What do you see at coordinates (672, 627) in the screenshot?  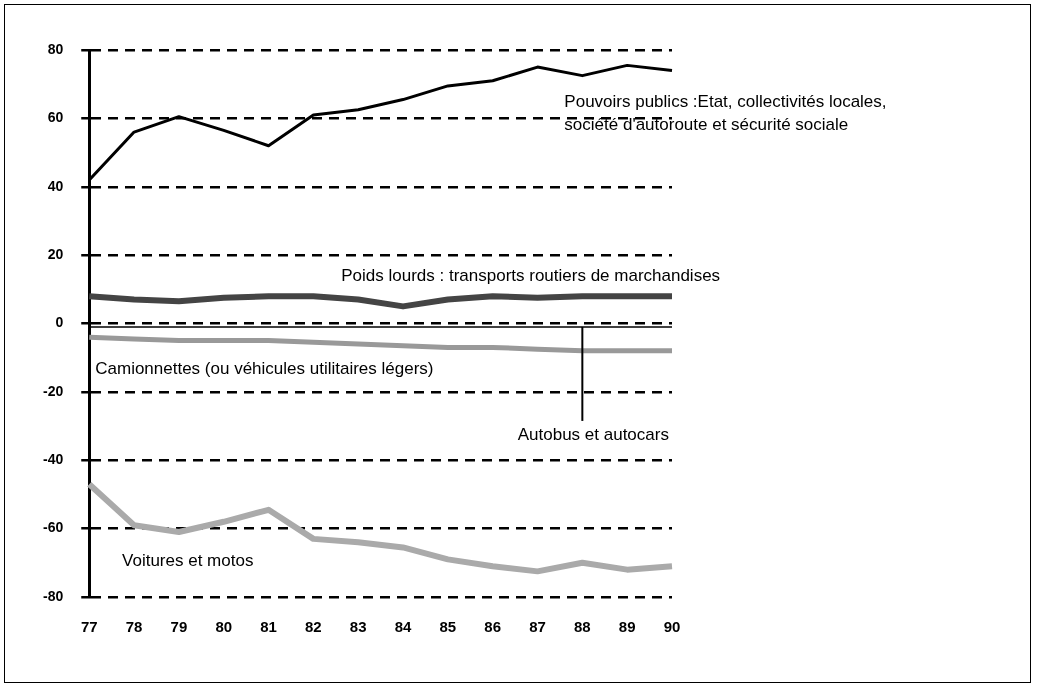 I see `x-tick-label: 90` at bounding box center [672, 627].